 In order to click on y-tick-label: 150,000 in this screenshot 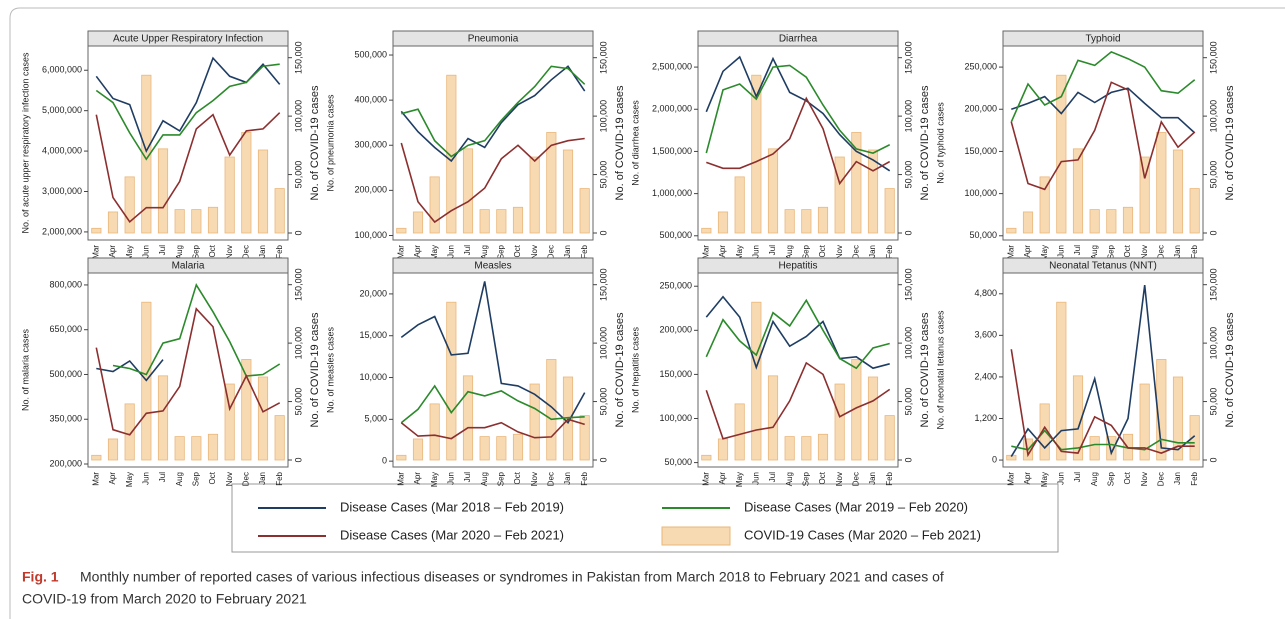, I will do `click(980, 151)`.